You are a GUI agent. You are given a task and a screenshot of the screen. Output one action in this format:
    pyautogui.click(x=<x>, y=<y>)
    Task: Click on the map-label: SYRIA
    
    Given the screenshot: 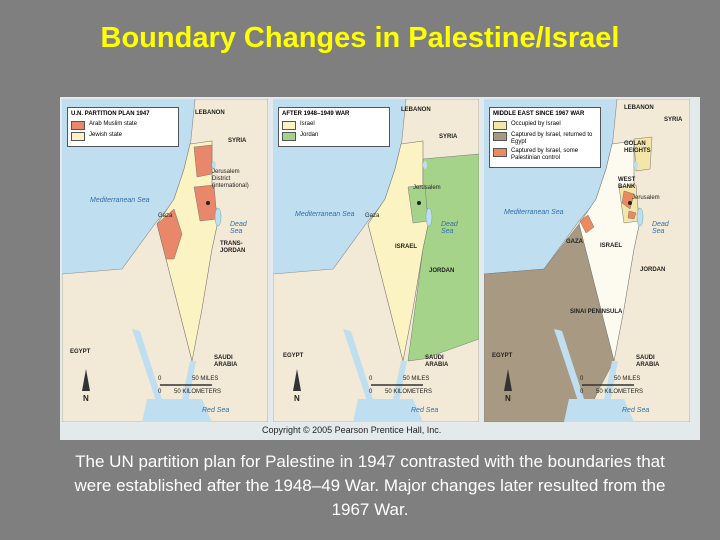 What is the action you would take?
    pyautogui.click(x=448, y=137)
    